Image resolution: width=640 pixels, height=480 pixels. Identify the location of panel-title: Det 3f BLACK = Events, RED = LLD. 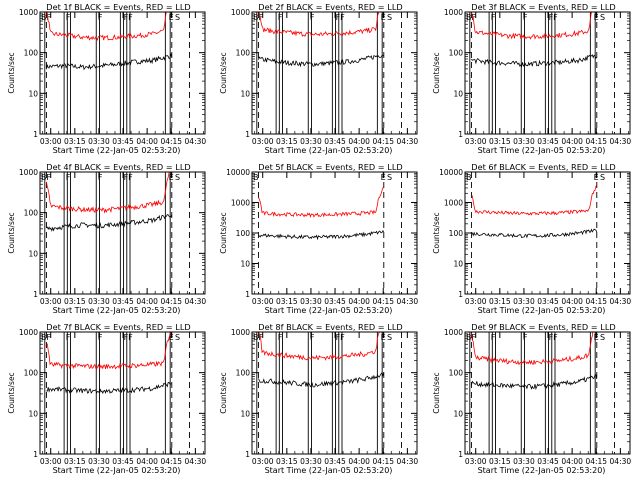
(543, 7).